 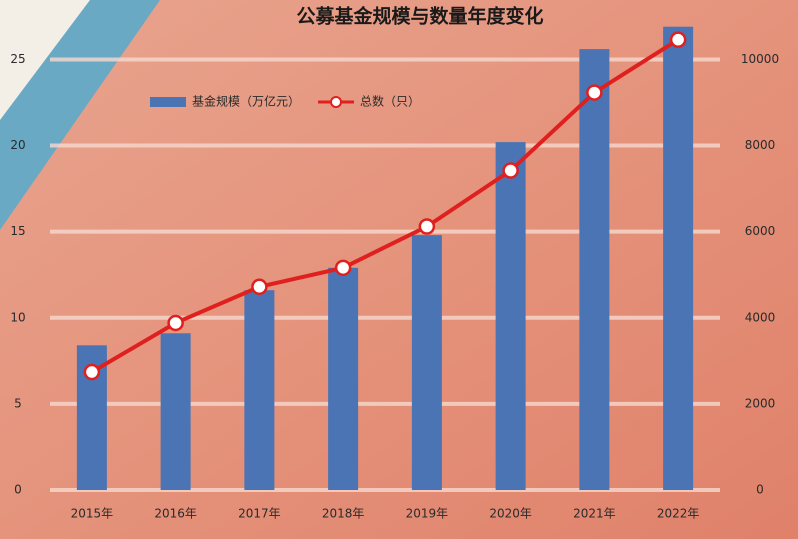 I want to click on decor-corner, so click(x=45, y=60).